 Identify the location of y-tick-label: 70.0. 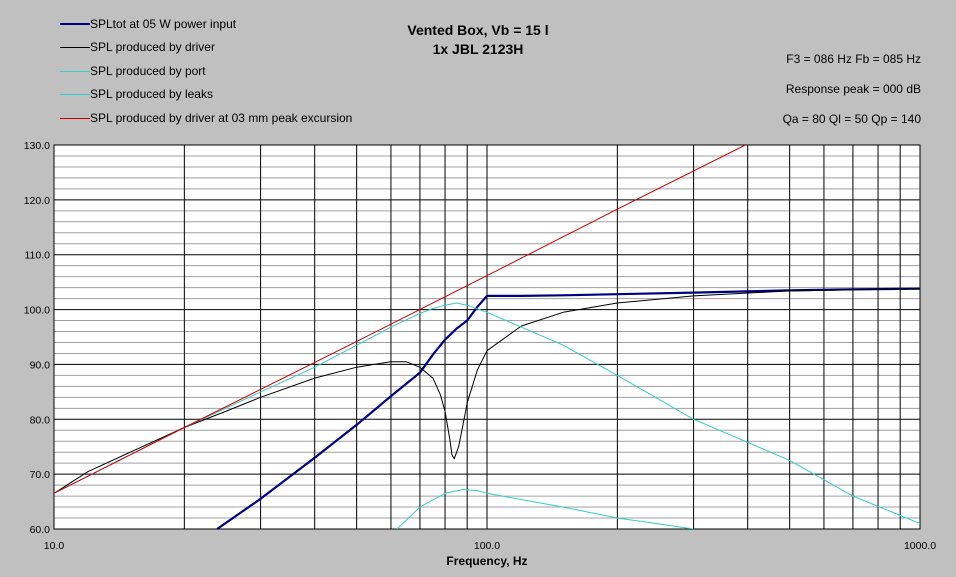
(40, 475).